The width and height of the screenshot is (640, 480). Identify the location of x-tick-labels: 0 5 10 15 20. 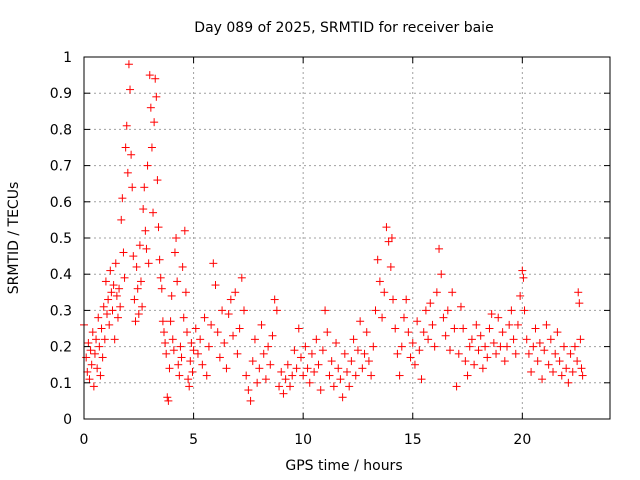
(306, 440).